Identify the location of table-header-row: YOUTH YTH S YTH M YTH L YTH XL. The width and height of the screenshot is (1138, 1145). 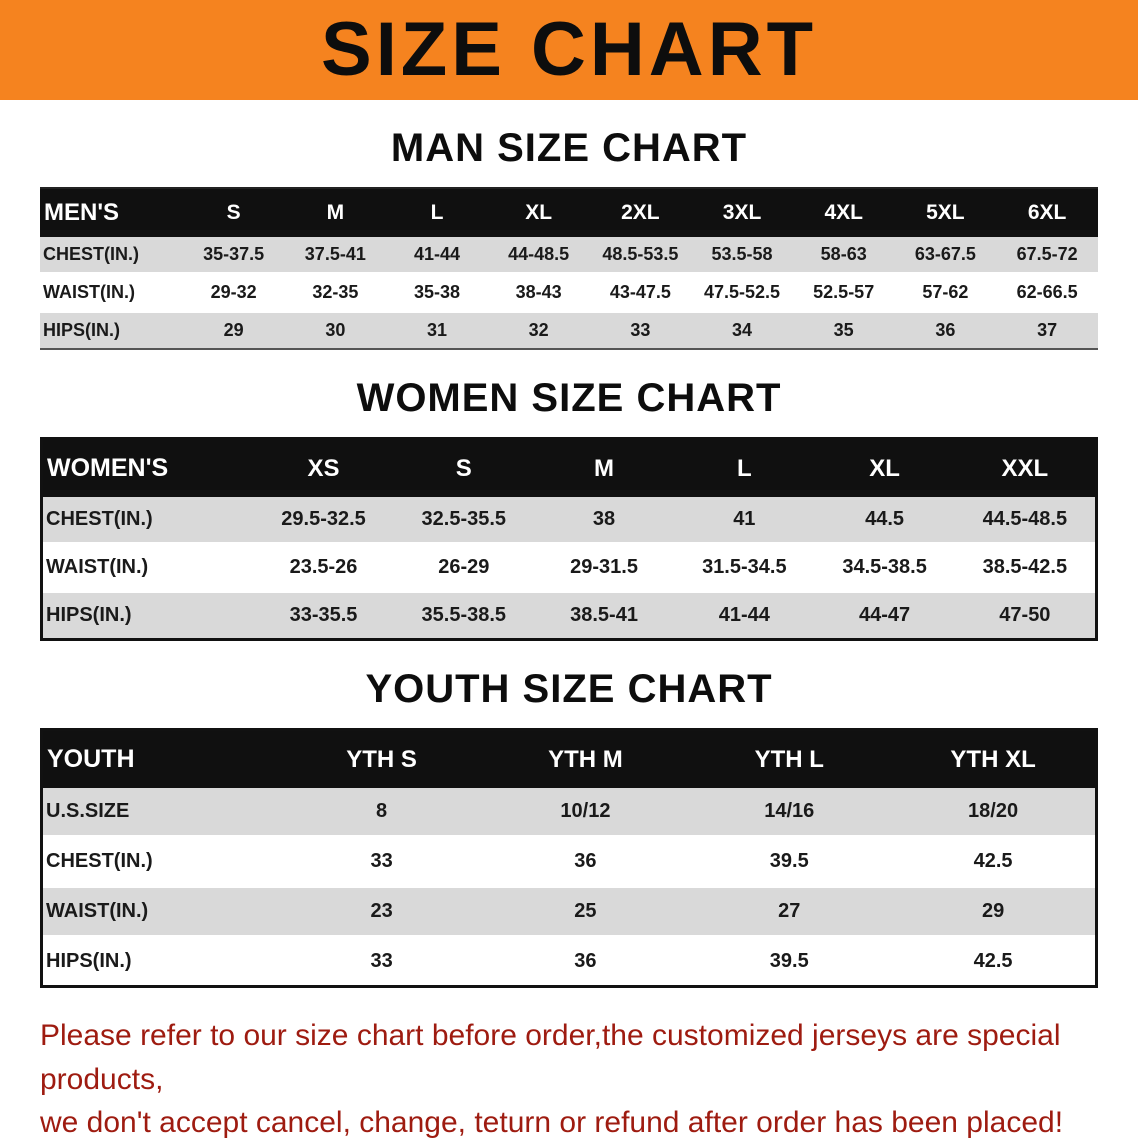
(569, 759).